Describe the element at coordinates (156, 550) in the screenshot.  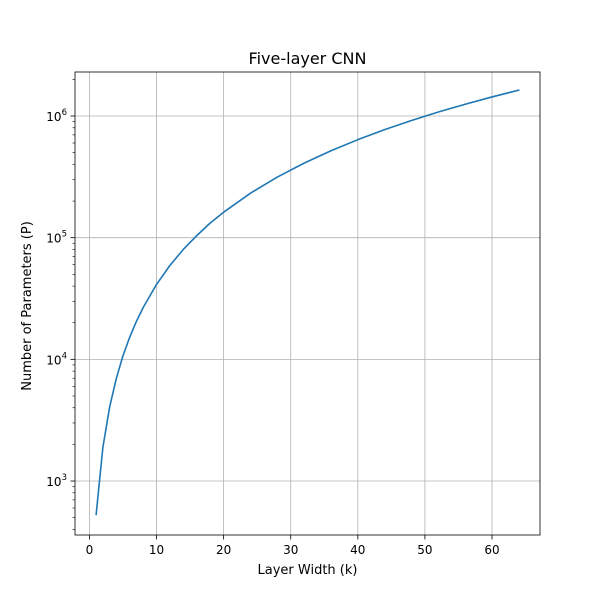
I see `x-tick-label: 10` at that location.